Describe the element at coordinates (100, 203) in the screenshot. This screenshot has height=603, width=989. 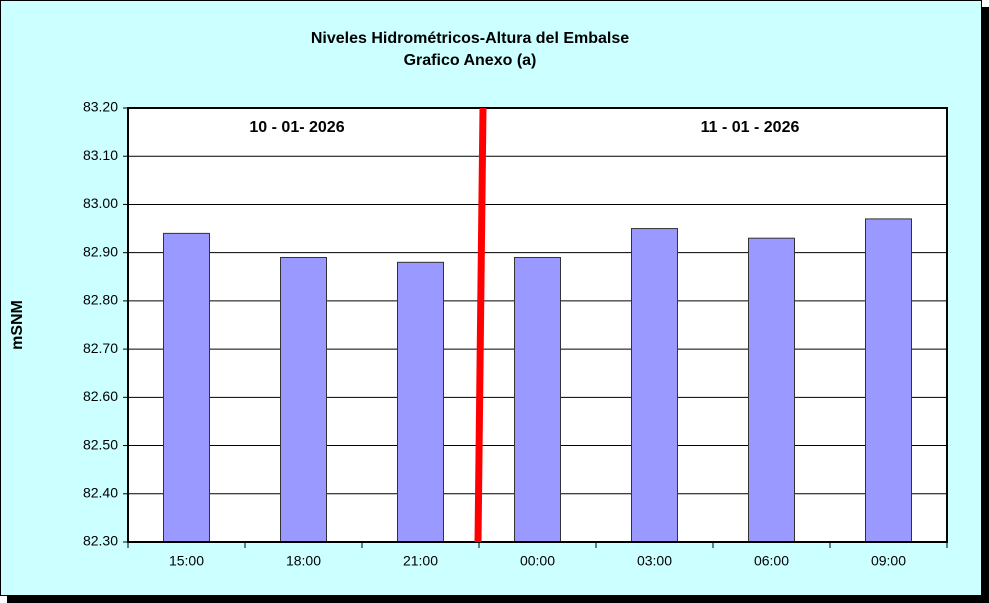
I see `y-tick-label: 83.00` at that location.